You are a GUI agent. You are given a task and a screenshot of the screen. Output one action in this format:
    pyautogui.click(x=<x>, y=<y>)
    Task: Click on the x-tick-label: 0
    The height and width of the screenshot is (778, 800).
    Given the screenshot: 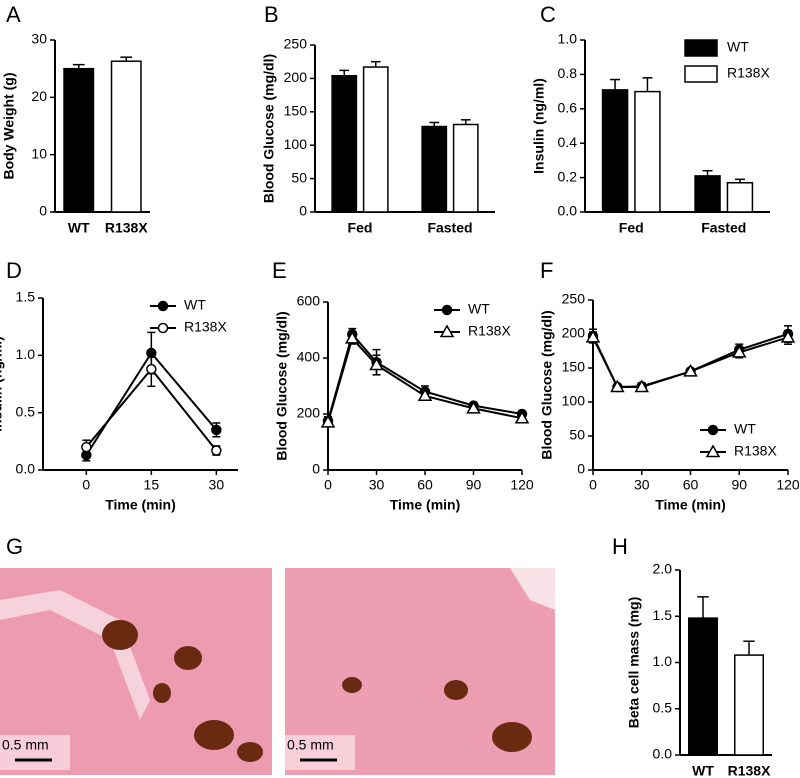 What is the action you would take?
    pyautogui.click(x=593, y=485)
    